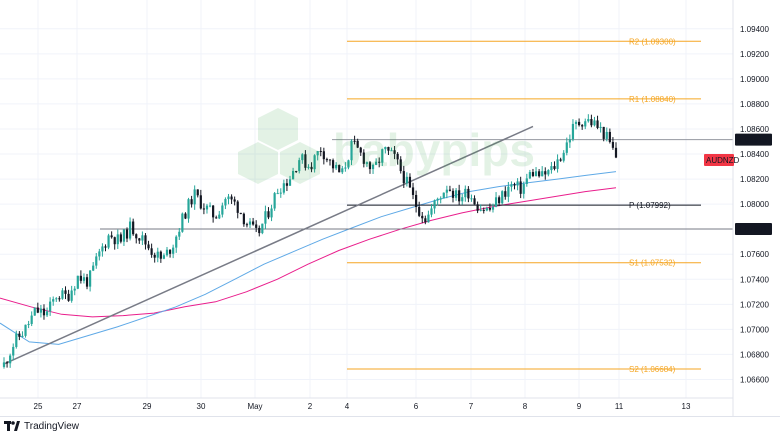 Image resolution: width=780 pixels, height=439 pixels. Describe the element at coordinates (754, 254) in the screenshot. I see `price-tick-label: 1.07600` at that location.